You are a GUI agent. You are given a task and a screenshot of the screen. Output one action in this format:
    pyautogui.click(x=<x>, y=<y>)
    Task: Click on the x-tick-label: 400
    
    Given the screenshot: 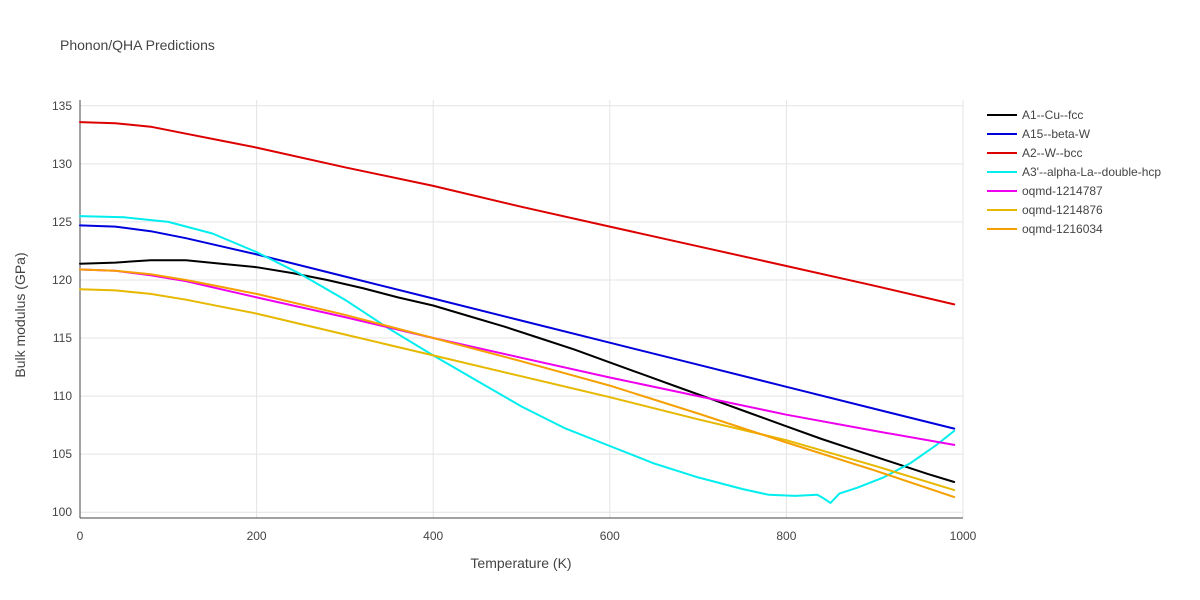 What is the action you would take?
    pyautogui.click(x=433, y=536)
    